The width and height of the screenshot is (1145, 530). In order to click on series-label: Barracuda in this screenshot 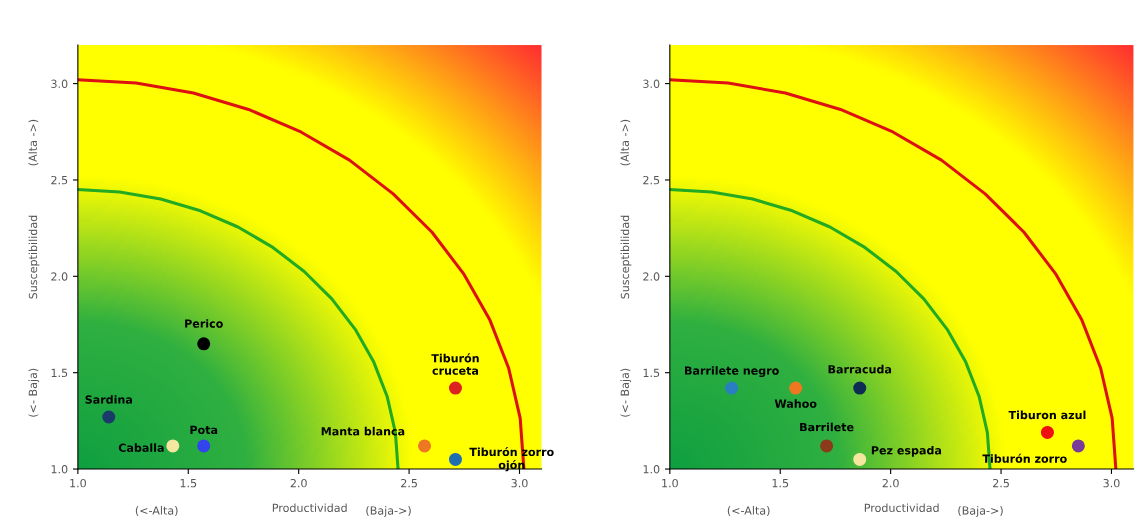, I will do `click(860, 369)`.